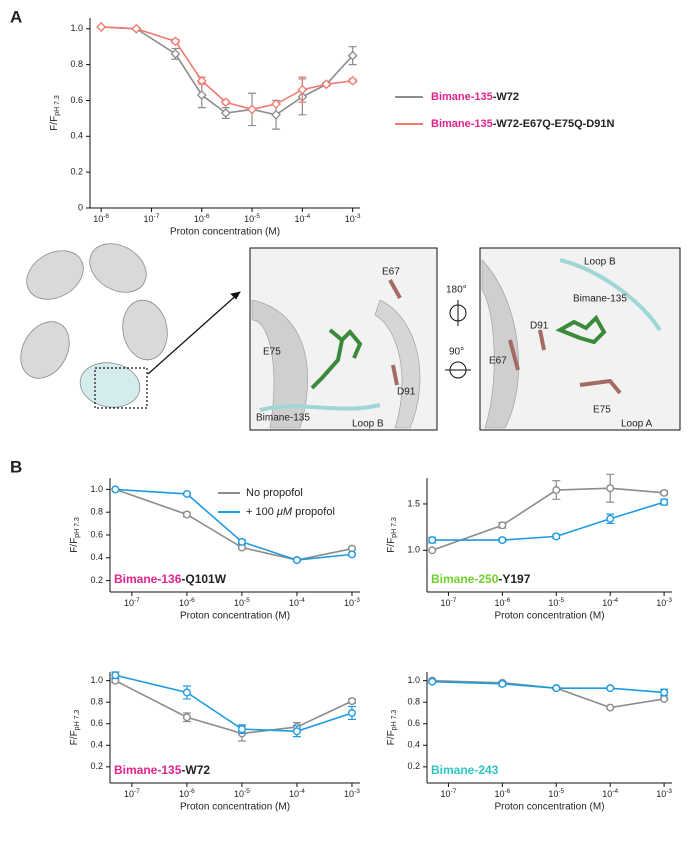 The height and width of the screenshot is (868, 688). I want to click on panel-label: A, so click(16, 16).